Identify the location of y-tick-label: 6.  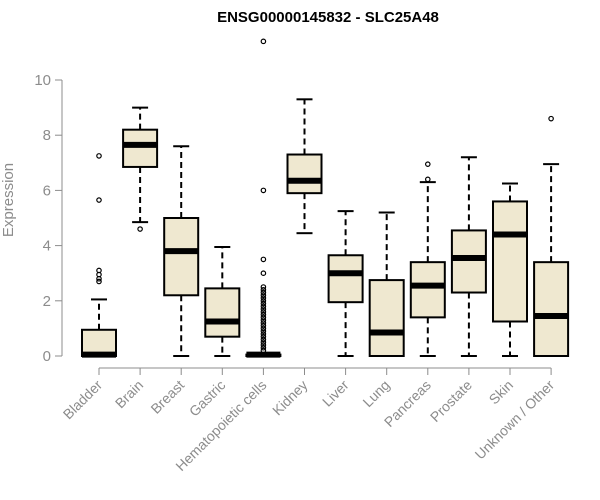
(47, 190).